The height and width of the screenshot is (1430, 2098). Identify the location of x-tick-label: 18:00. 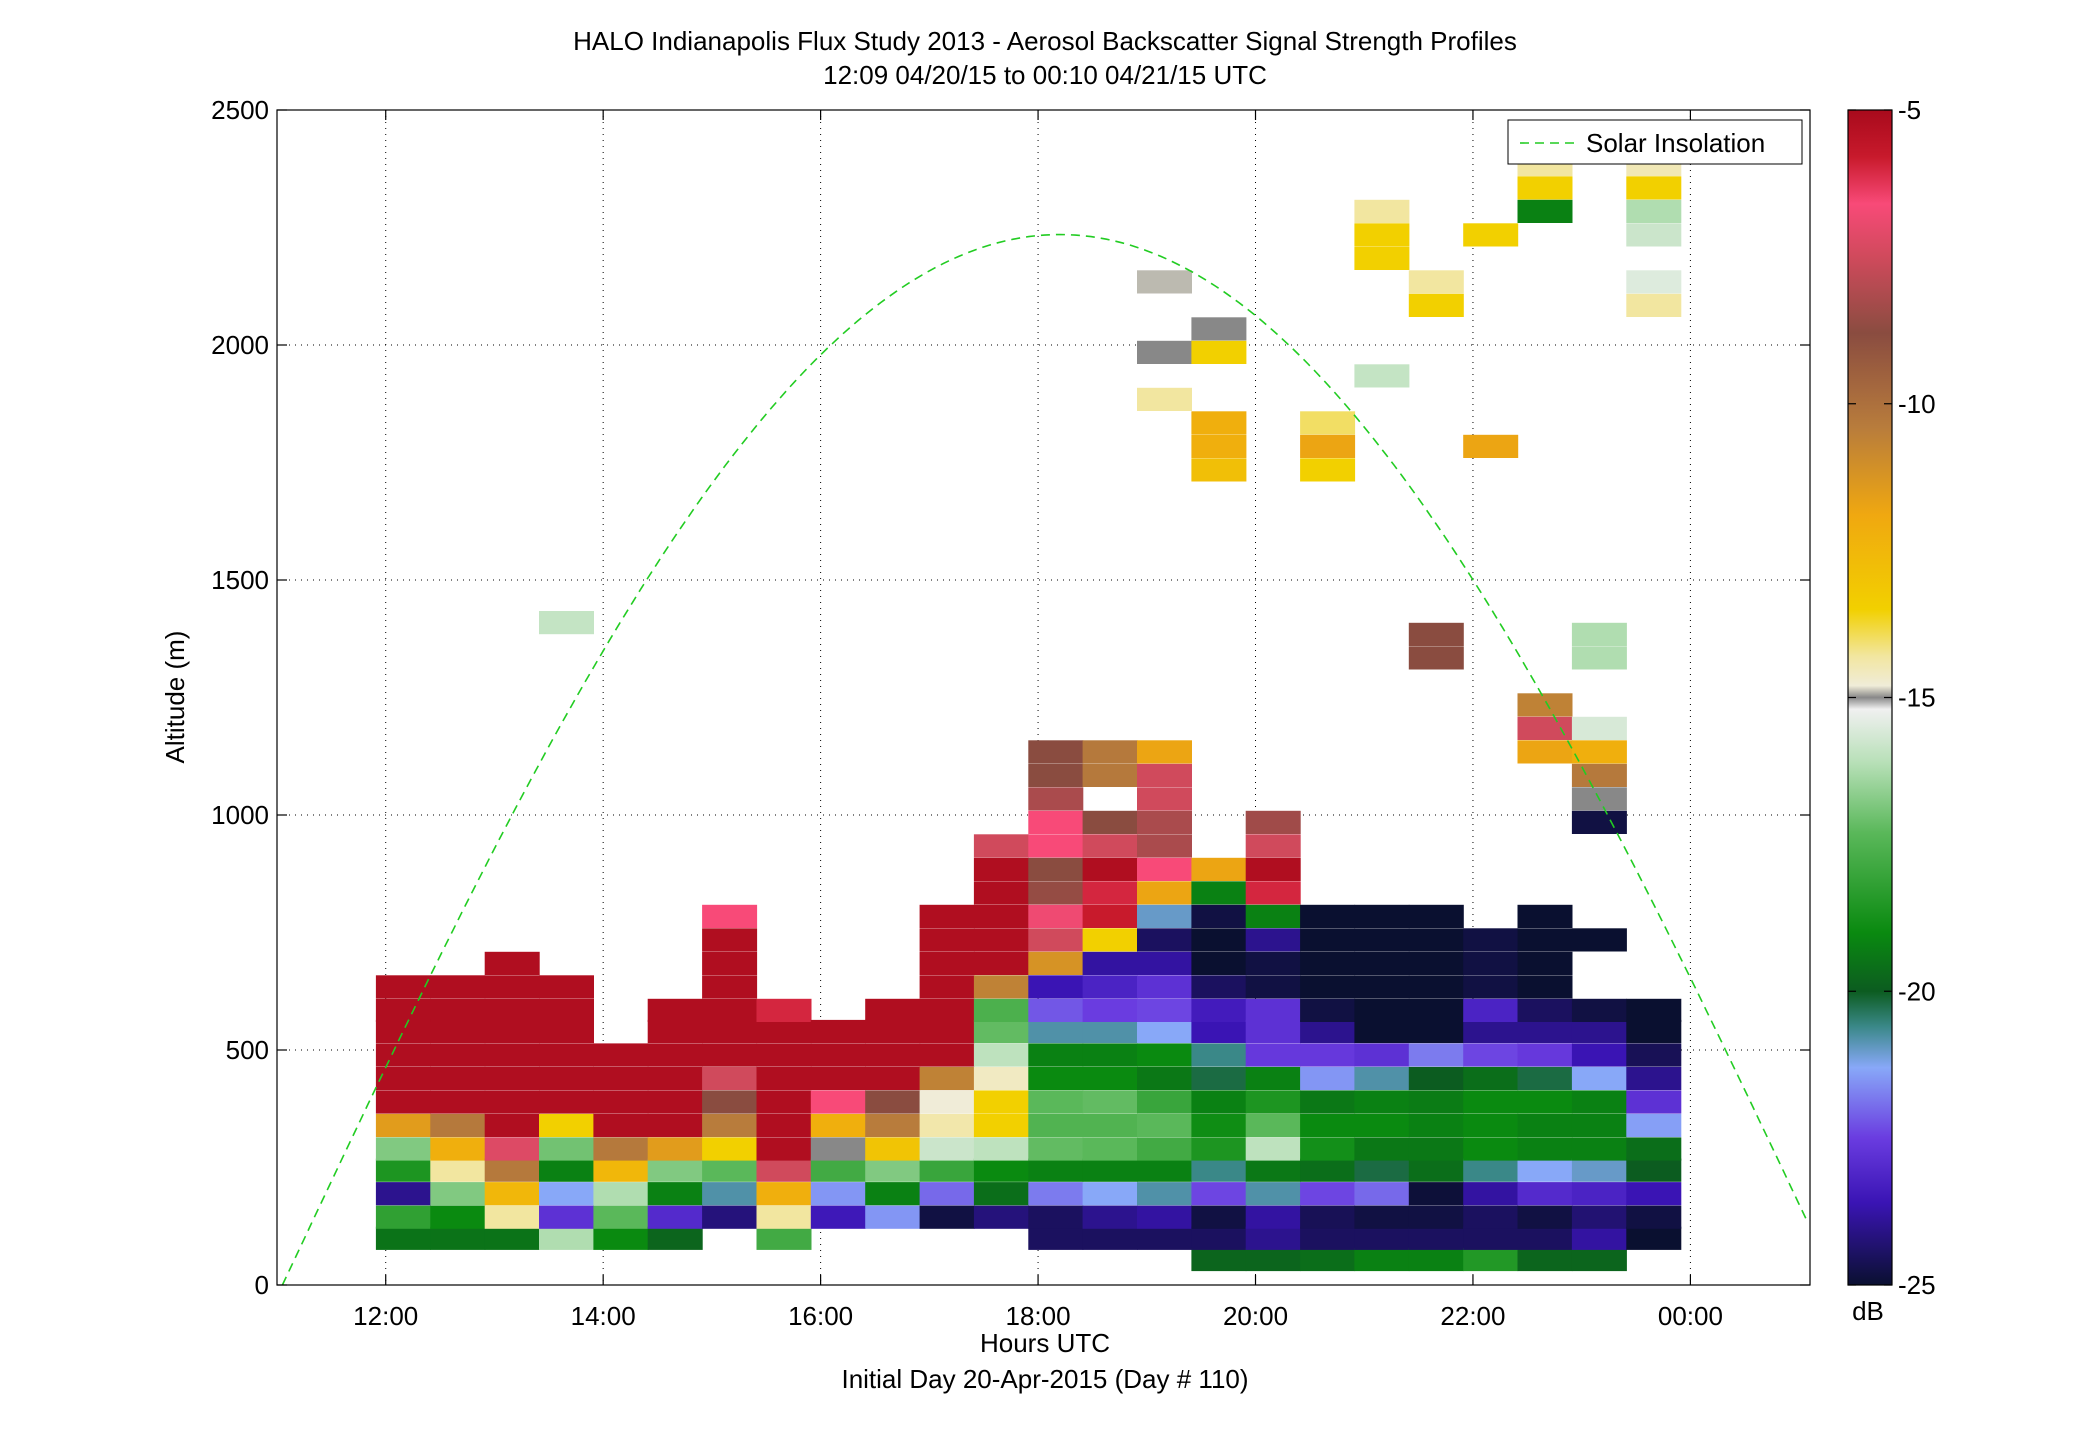
(1038, 1316).